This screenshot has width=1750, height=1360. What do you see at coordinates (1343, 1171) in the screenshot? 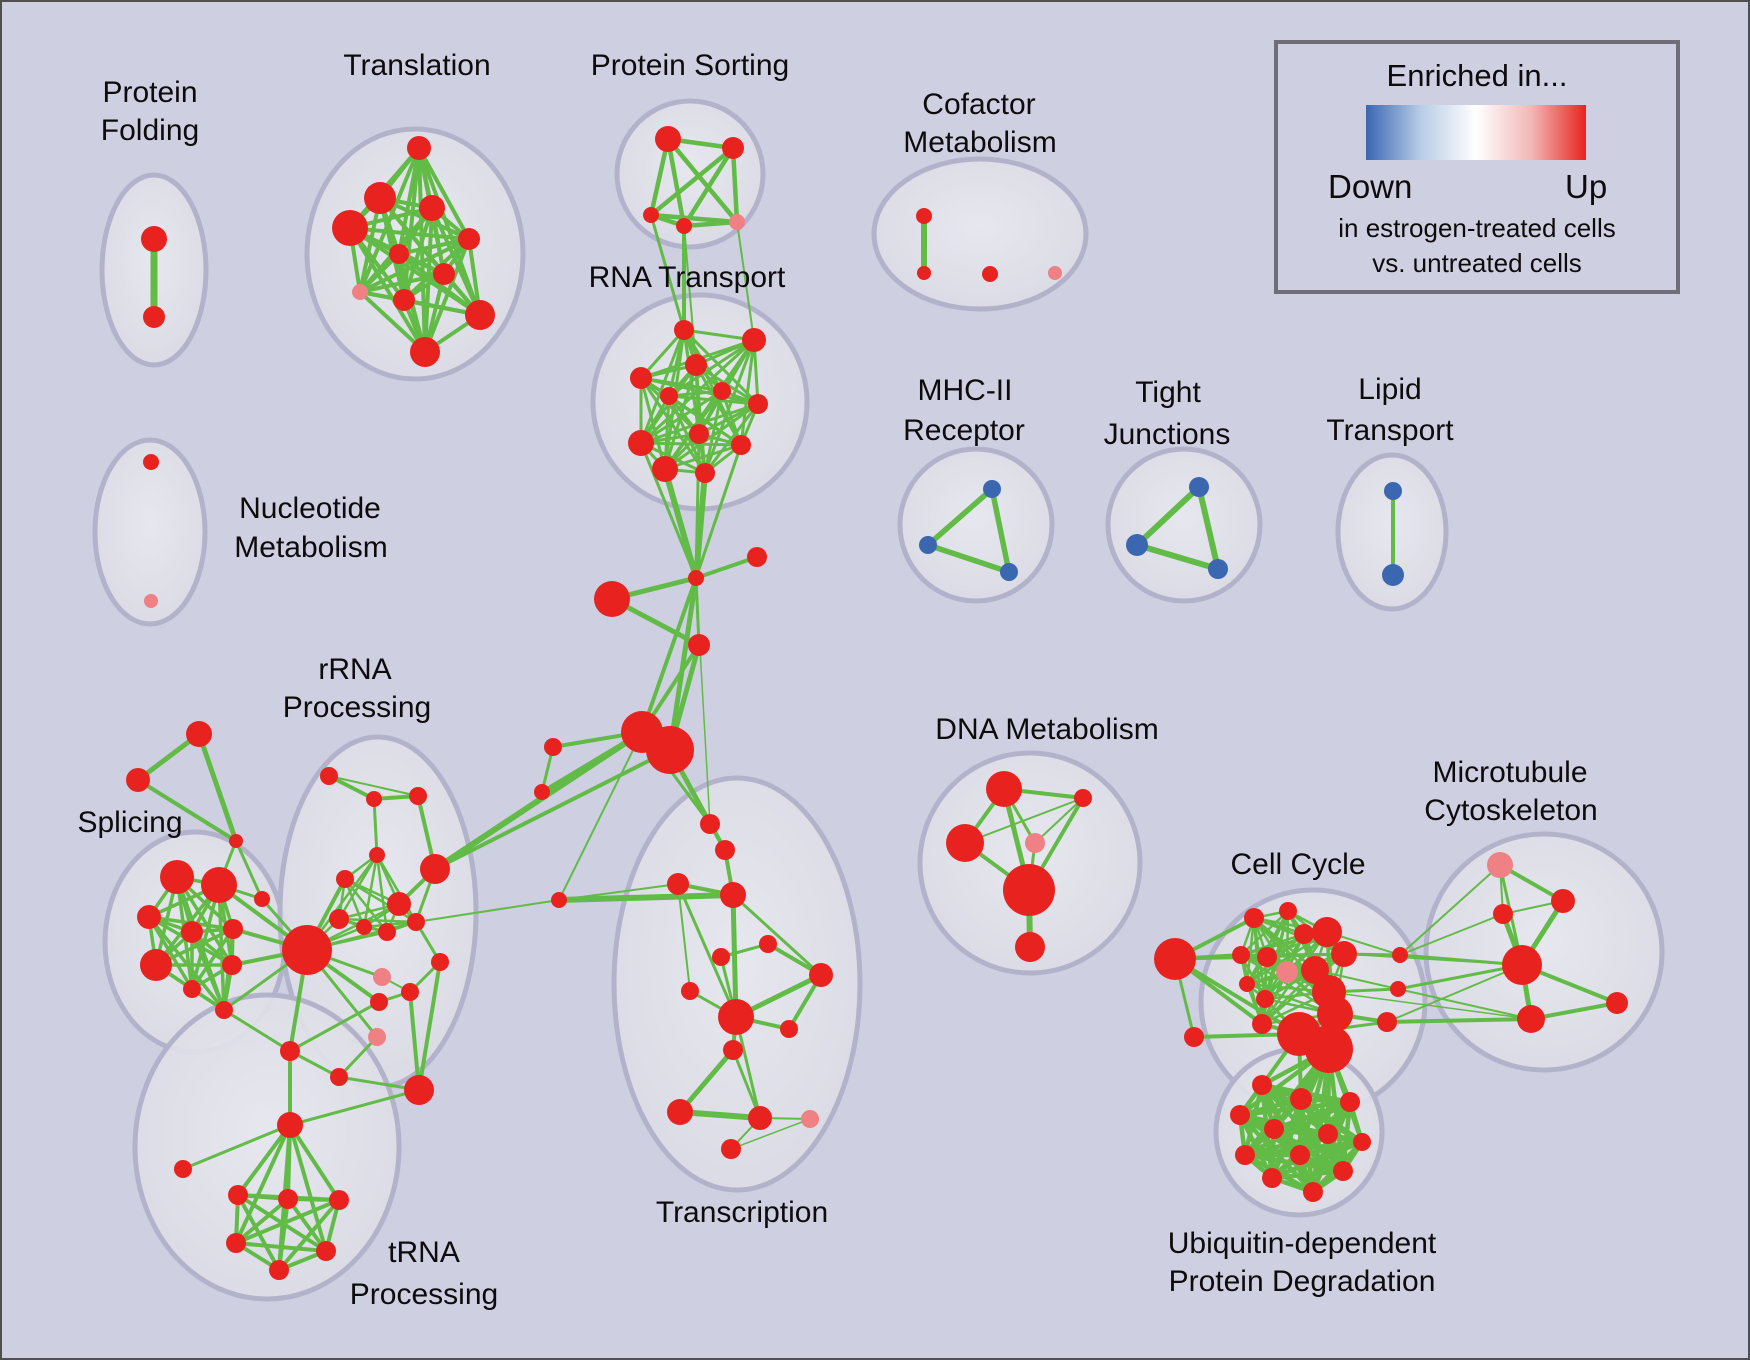
I see `network-node-ub10` at bounding box center [1343, 1171].